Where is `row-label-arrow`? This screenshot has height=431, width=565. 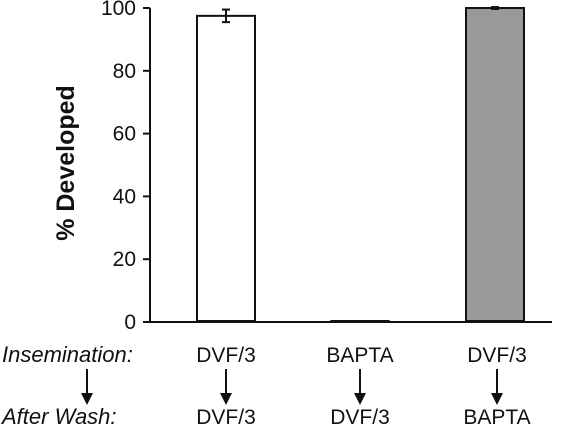
row-label-arrow is located at coordinates (87, 387).